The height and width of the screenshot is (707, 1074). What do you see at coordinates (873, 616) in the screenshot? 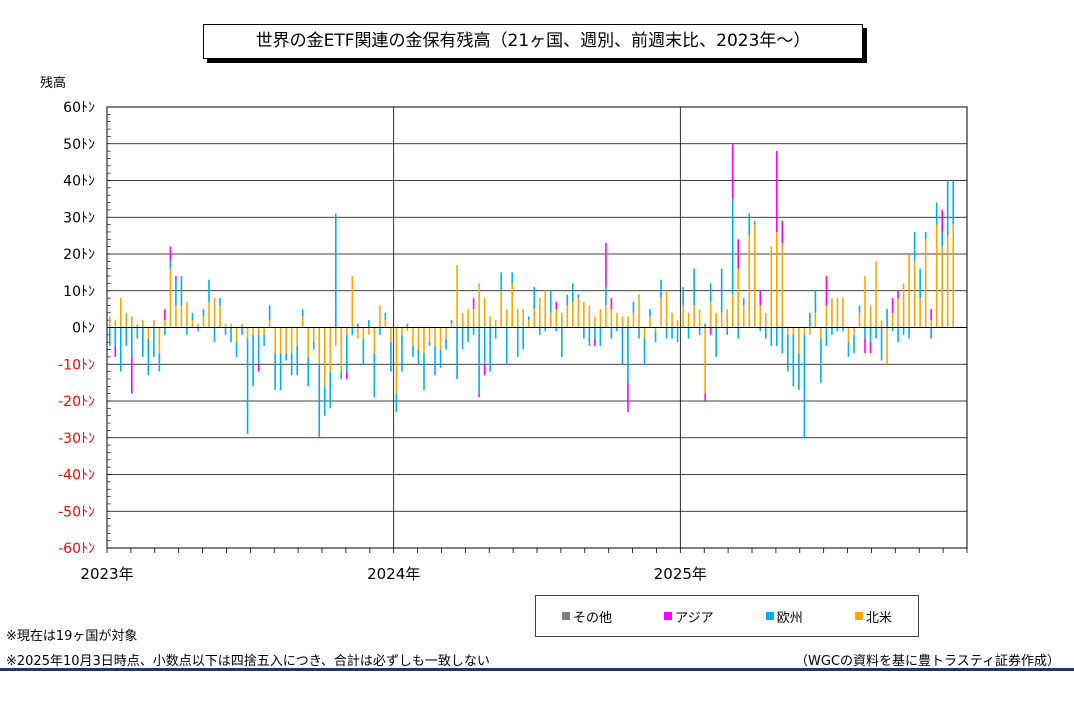
I see `legend-item: 北米` at bounding box center [873, 616].